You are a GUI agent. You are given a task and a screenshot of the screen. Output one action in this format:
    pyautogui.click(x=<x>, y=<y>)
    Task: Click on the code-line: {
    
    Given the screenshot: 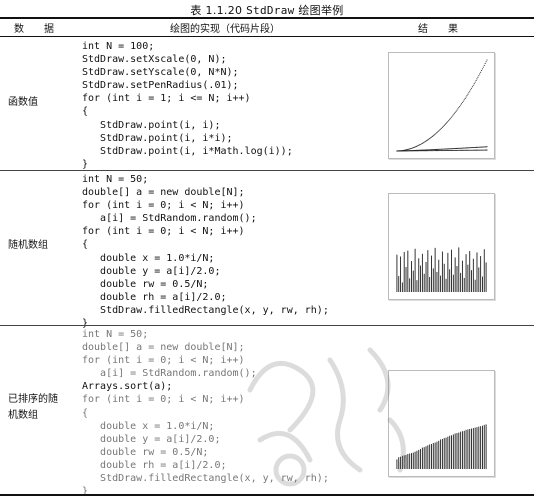 What is the action you would take?
    pyautogui.click(x=85, y=413)
    